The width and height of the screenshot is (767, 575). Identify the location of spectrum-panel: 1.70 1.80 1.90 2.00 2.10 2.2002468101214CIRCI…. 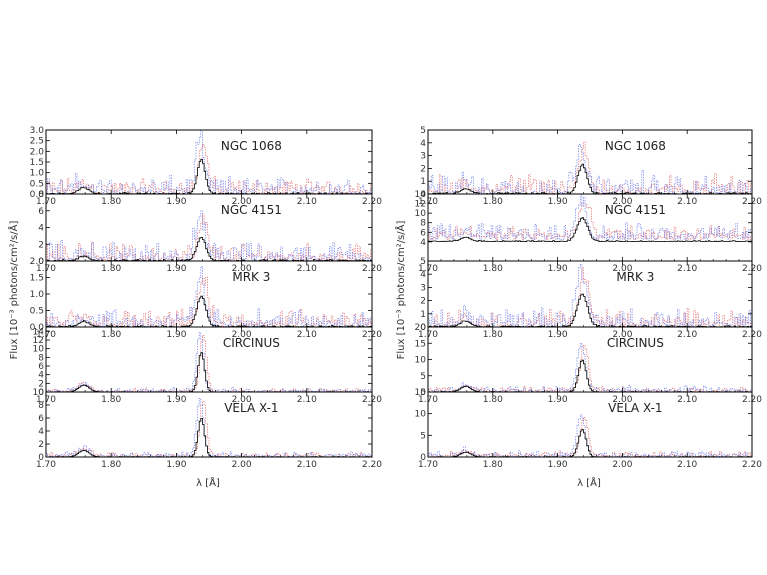
(207, 365).